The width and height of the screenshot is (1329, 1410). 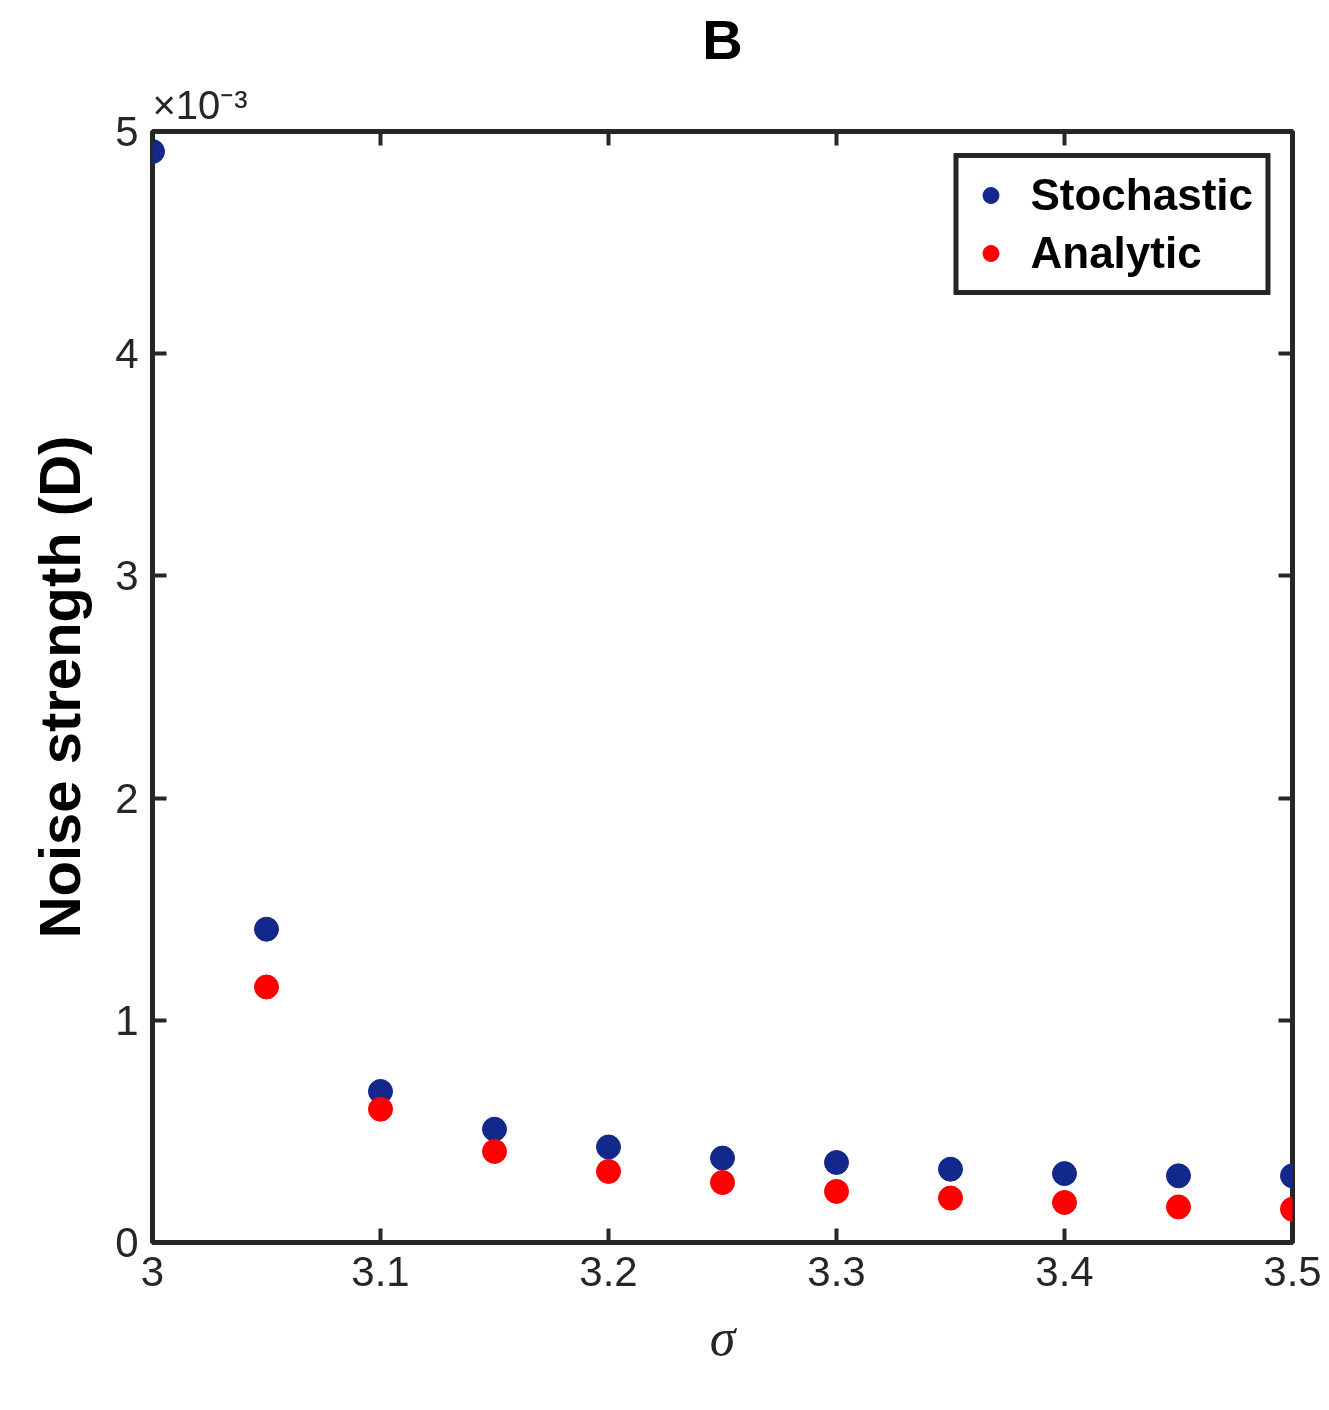 I want to click on y-tick-label: 0, so click(x=127, y=1242).